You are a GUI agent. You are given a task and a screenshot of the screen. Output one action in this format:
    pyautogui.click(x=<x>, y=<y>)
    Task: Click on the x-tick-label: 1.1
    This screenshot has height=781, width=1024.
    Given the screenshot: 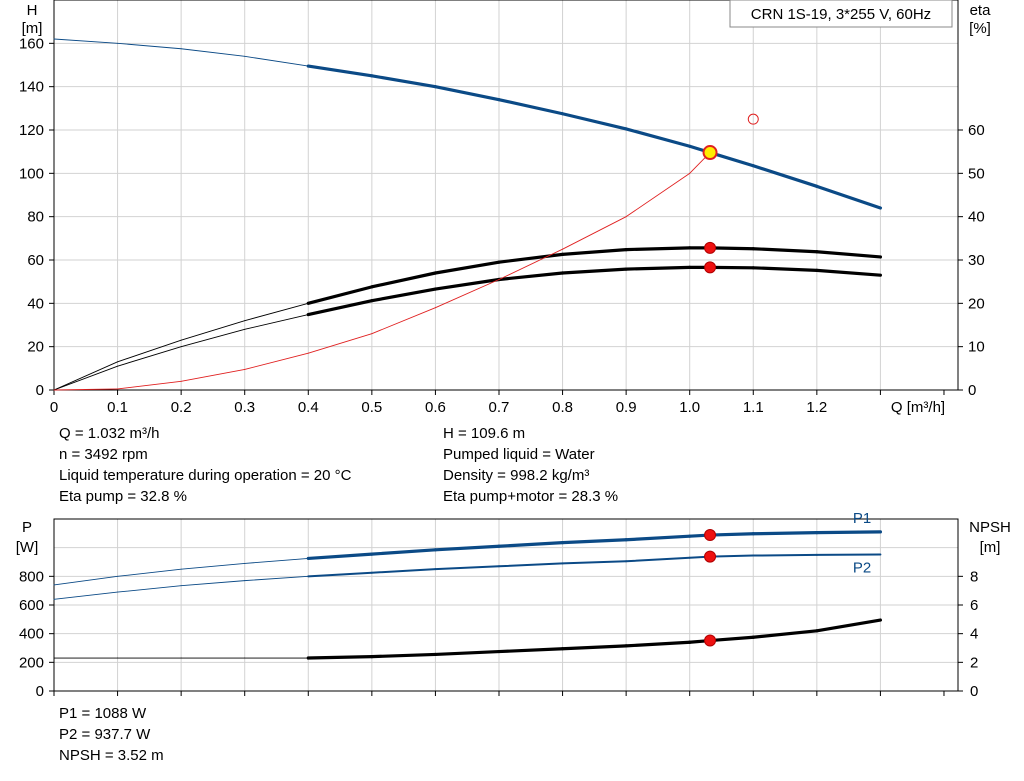 What is the action you would take?
    pyautogui.click(x=753, y=407)
    